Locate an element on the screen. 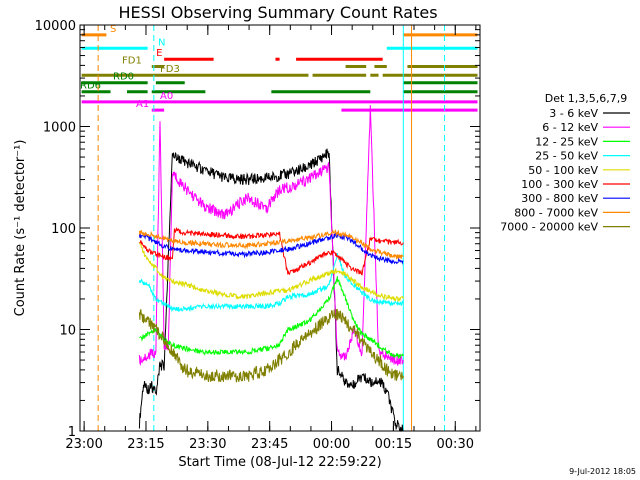  y-tick-label: 10 is located at coordinates (67, 331).